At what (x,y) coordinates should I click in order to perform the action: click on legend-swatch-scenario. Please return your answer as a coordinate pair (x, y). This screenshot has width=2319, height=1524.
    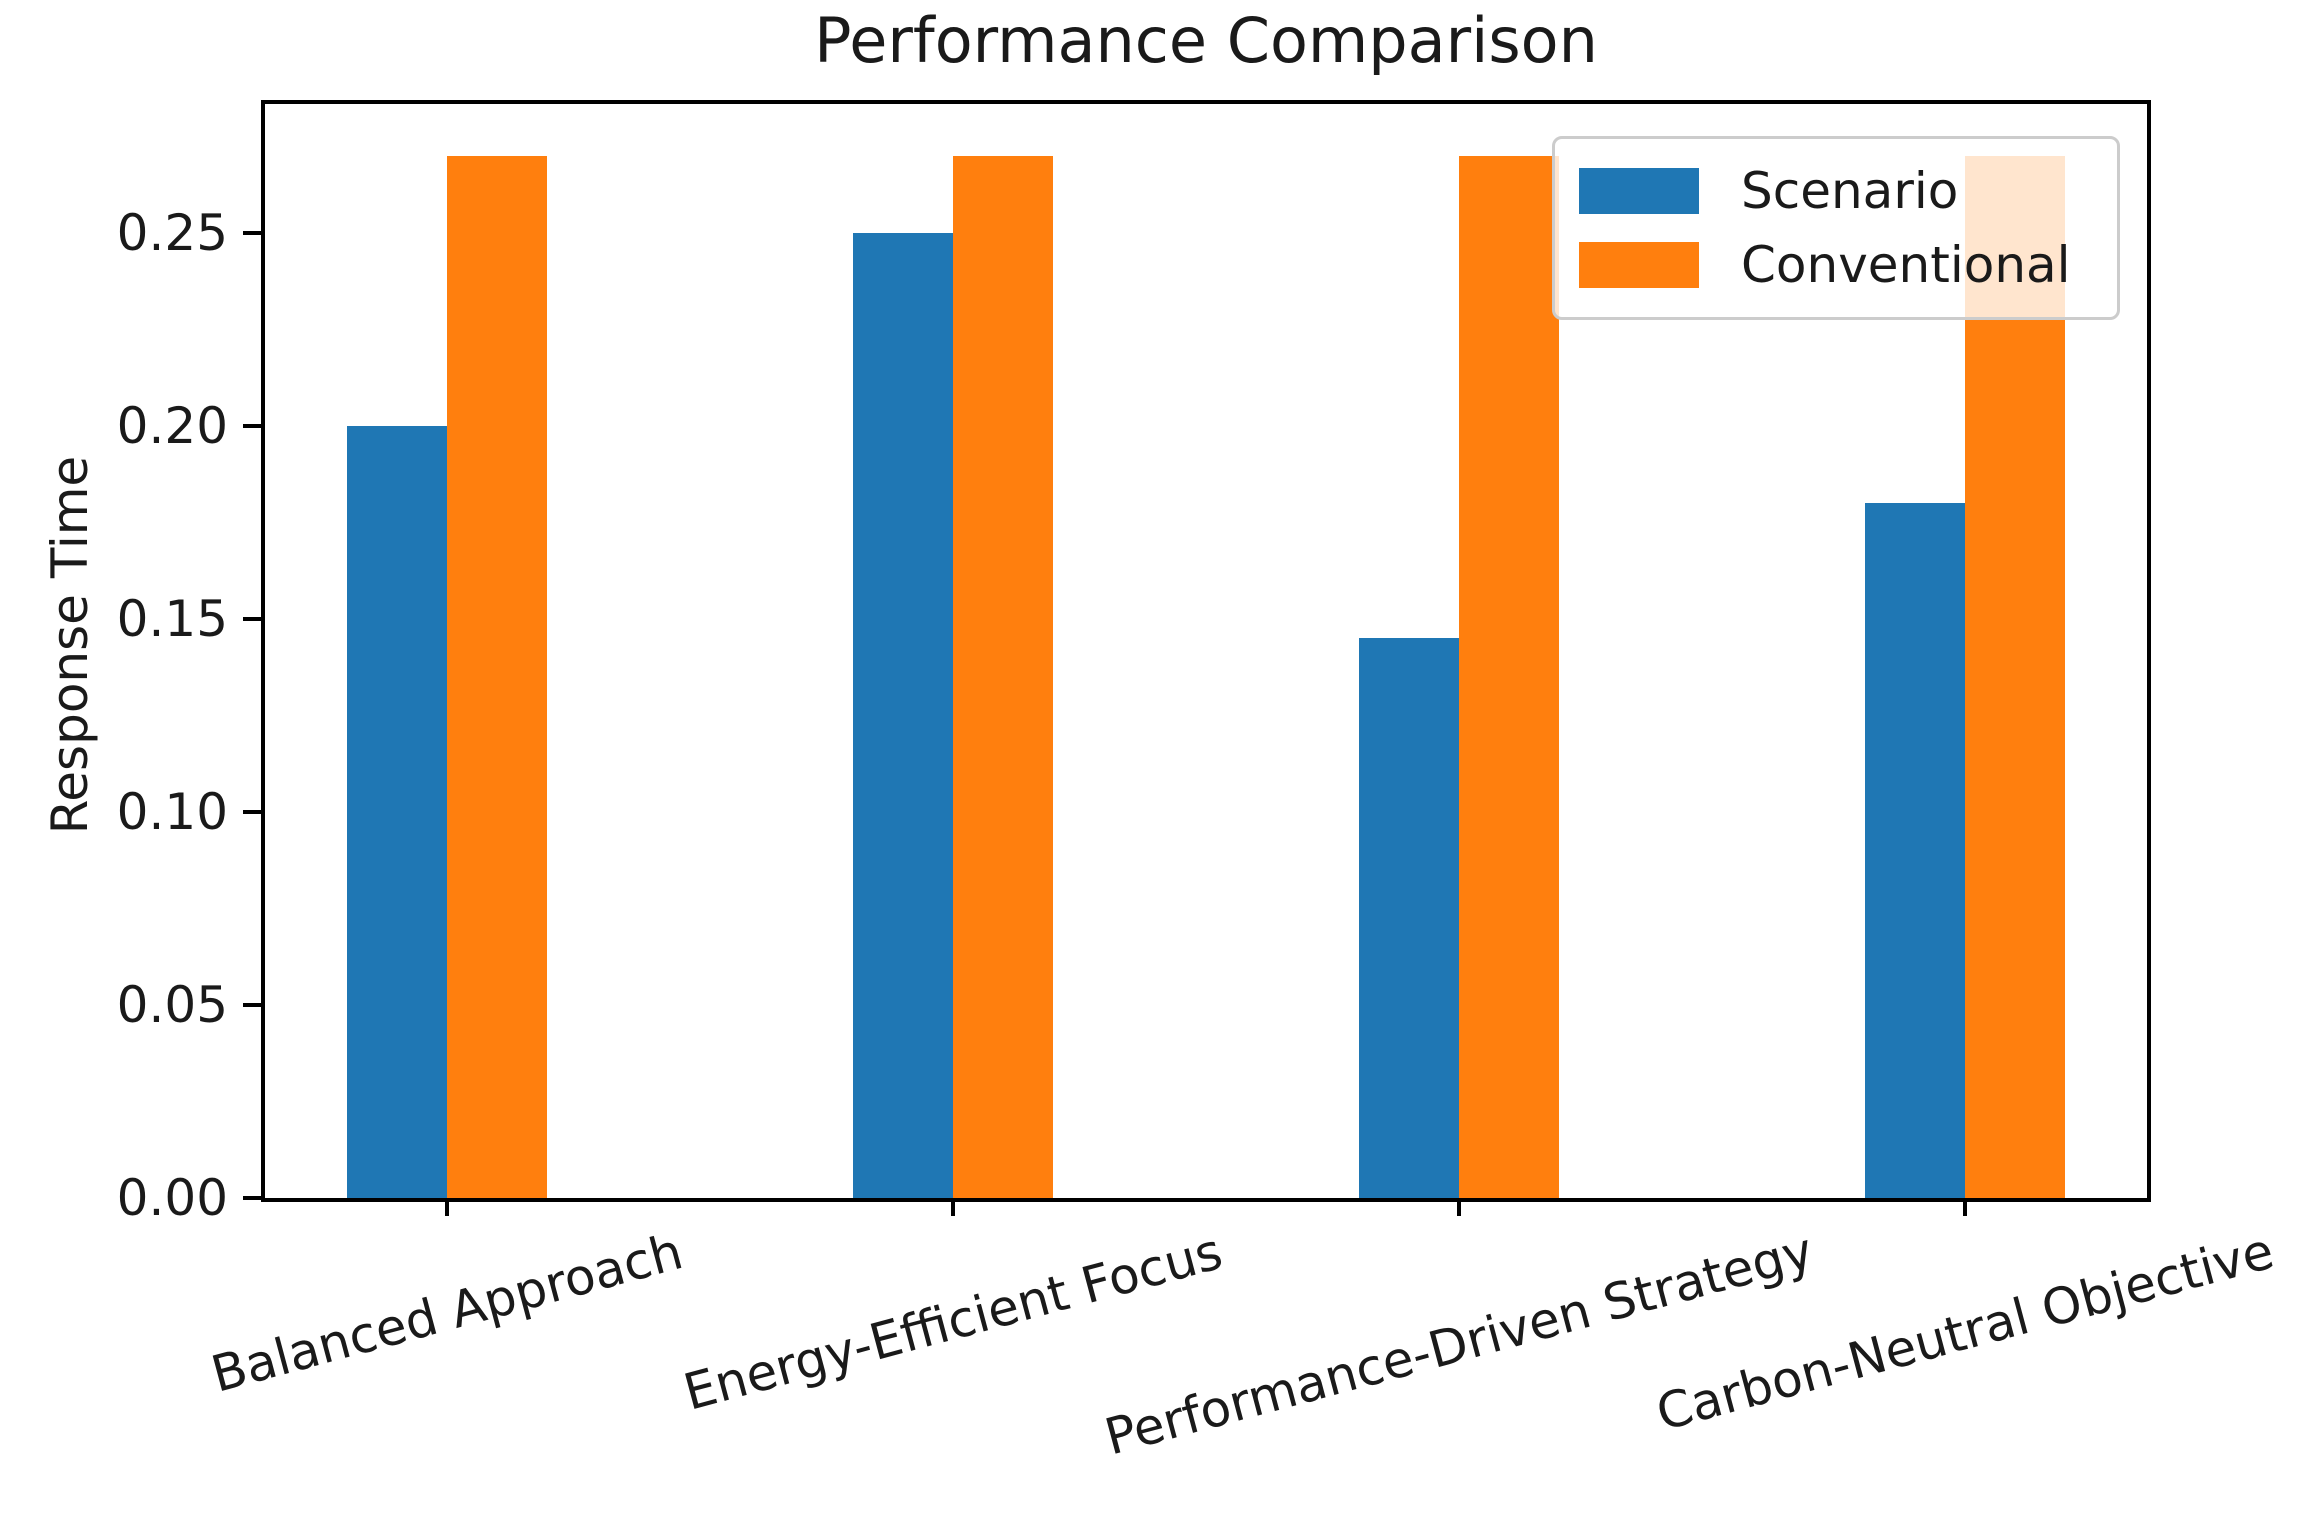
    Looking at the image, I should click on (1639, 190).